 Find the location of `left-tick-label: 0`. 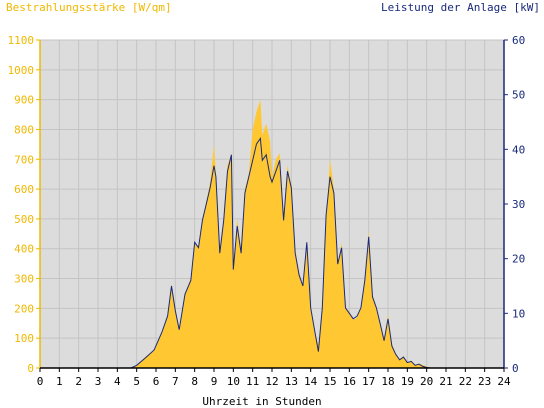

left-tick-label: 0 is located at coordinates (30, 368).